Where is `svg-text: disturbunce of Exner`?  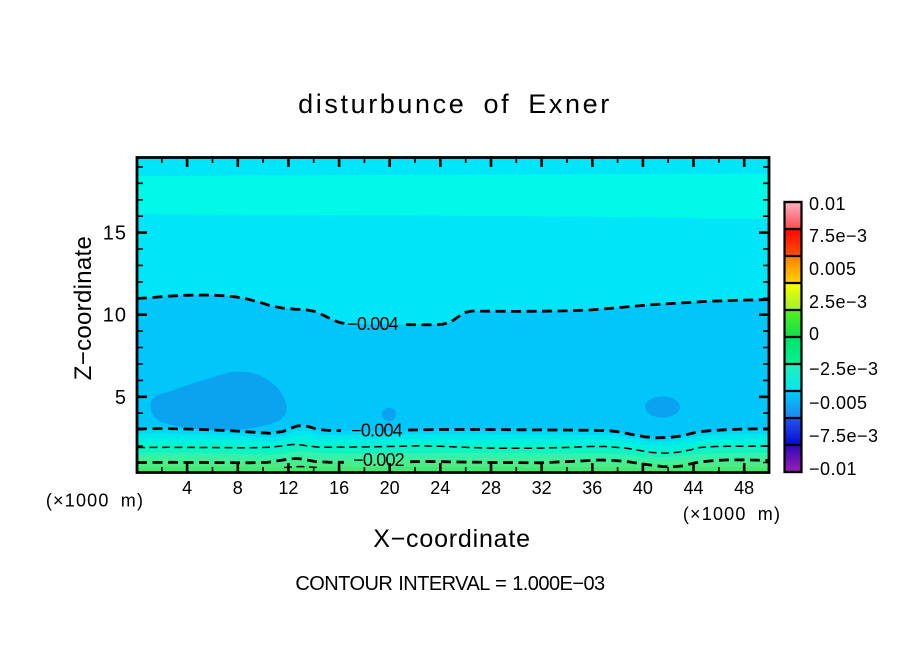 svg-text: disturbunce of Exner is located at coordinates (455, 104).